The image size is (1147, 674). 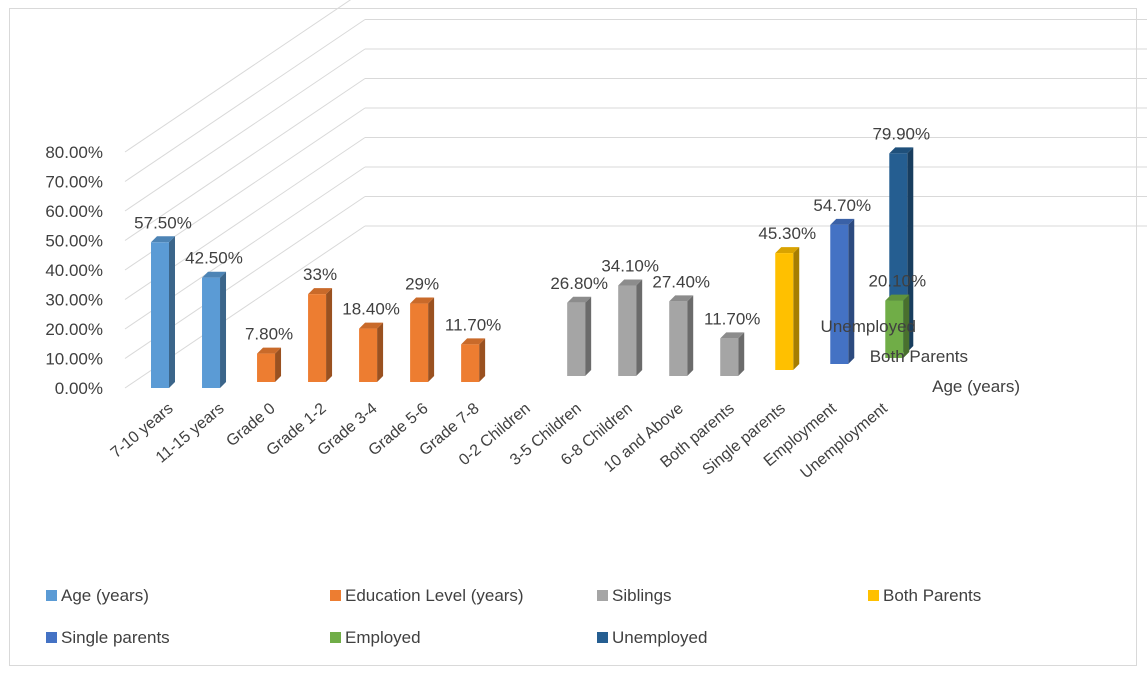 I want to click on legend-label: Both Parents, so click(x=932, y=595).